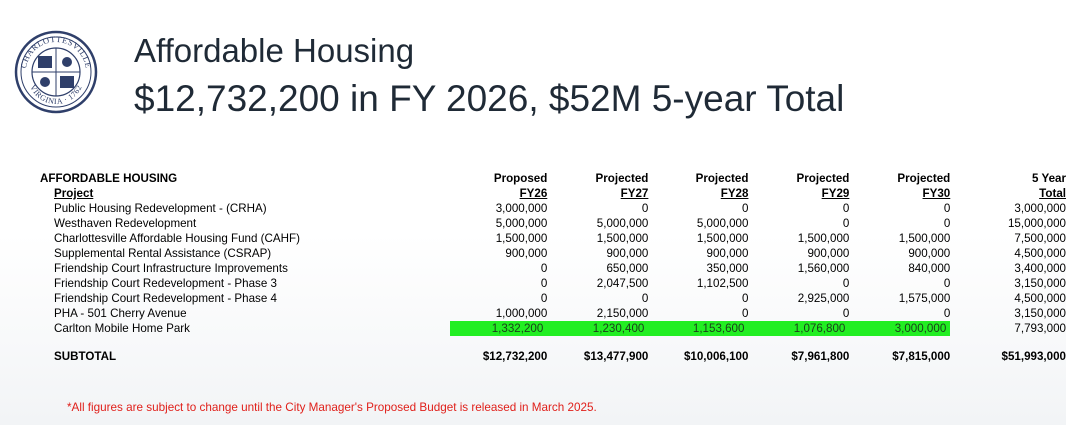 The width and height of the screenshot is (1066, 425). Describe the element at coordinates (716, 356) in the screenshot. I see `subtotal-value: $10,006,100` at that location.